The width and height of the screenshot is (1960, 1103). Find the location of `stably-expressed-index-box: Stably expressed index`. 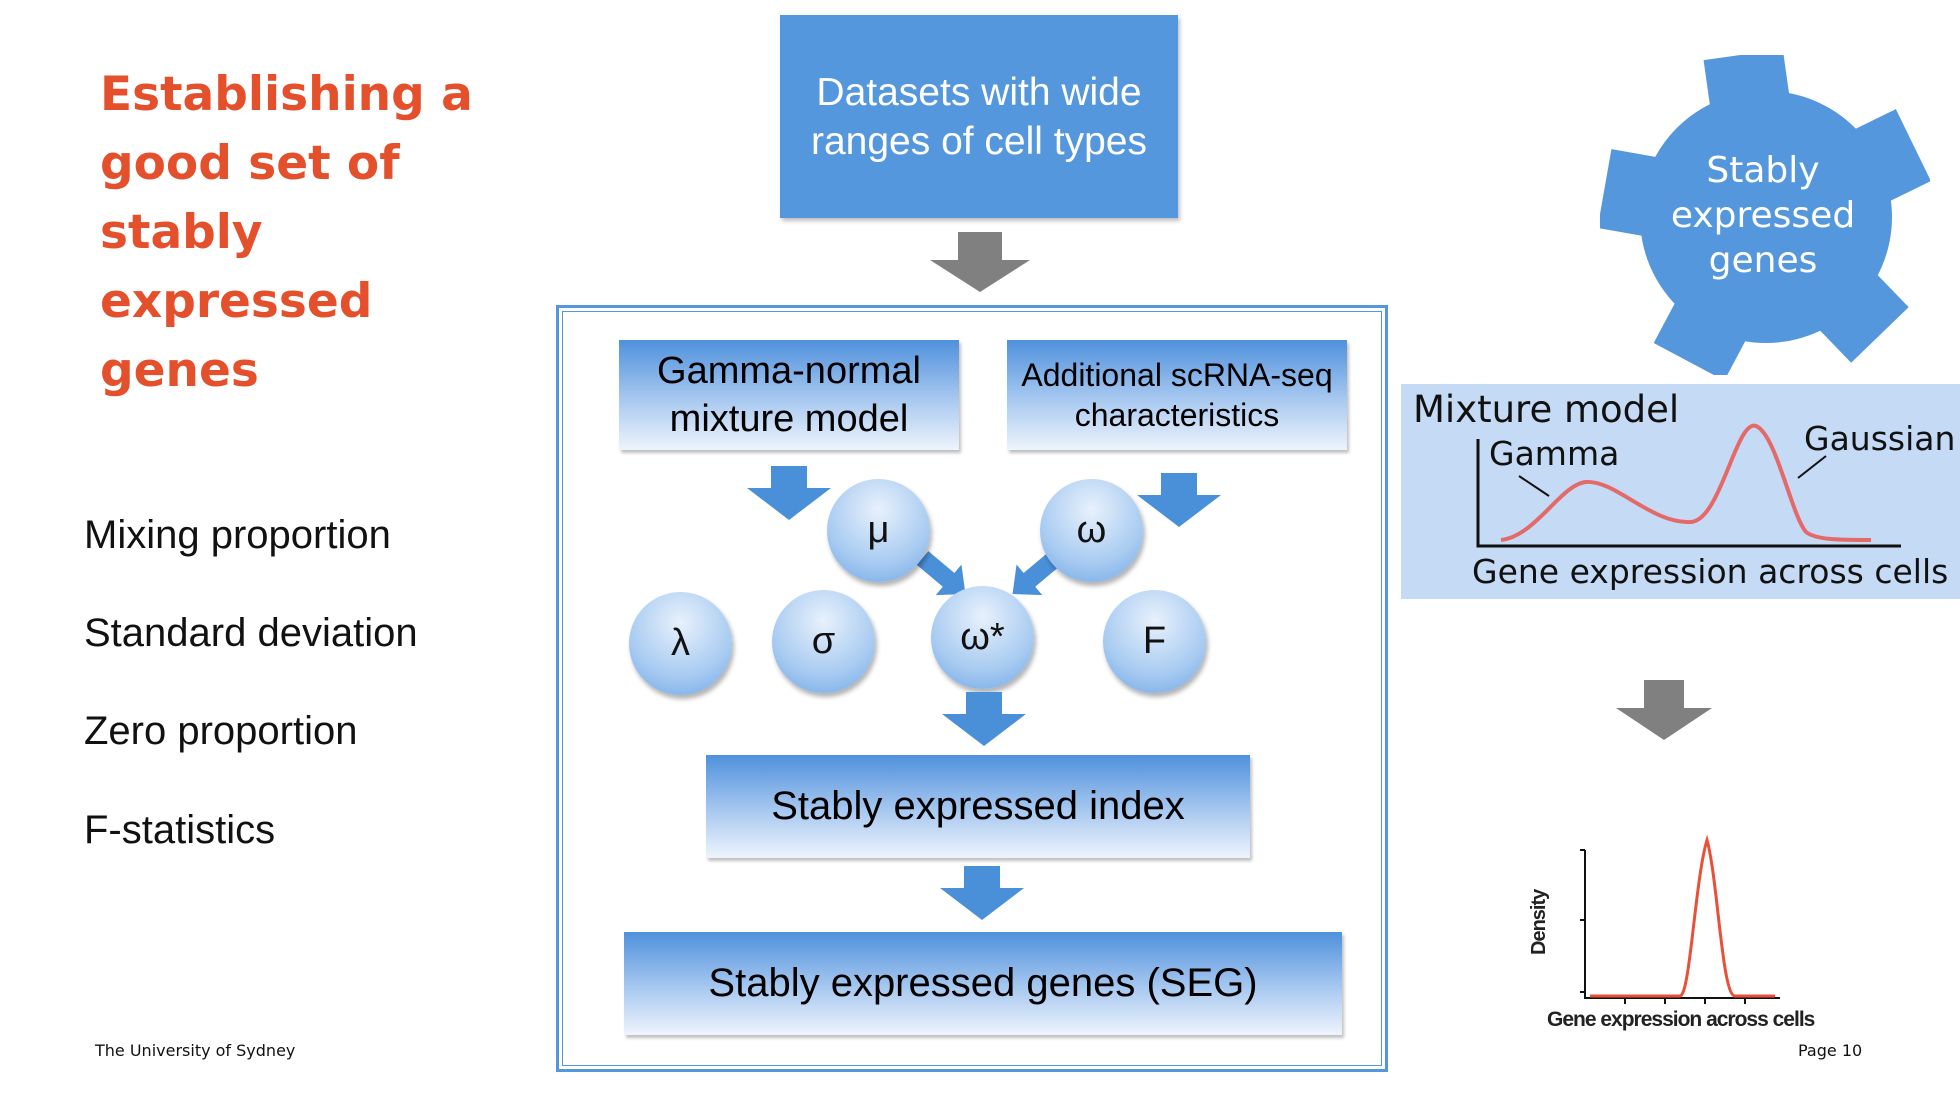

stably-expressed-index-box: Stably expressed index is located at coordinates (978, 806).